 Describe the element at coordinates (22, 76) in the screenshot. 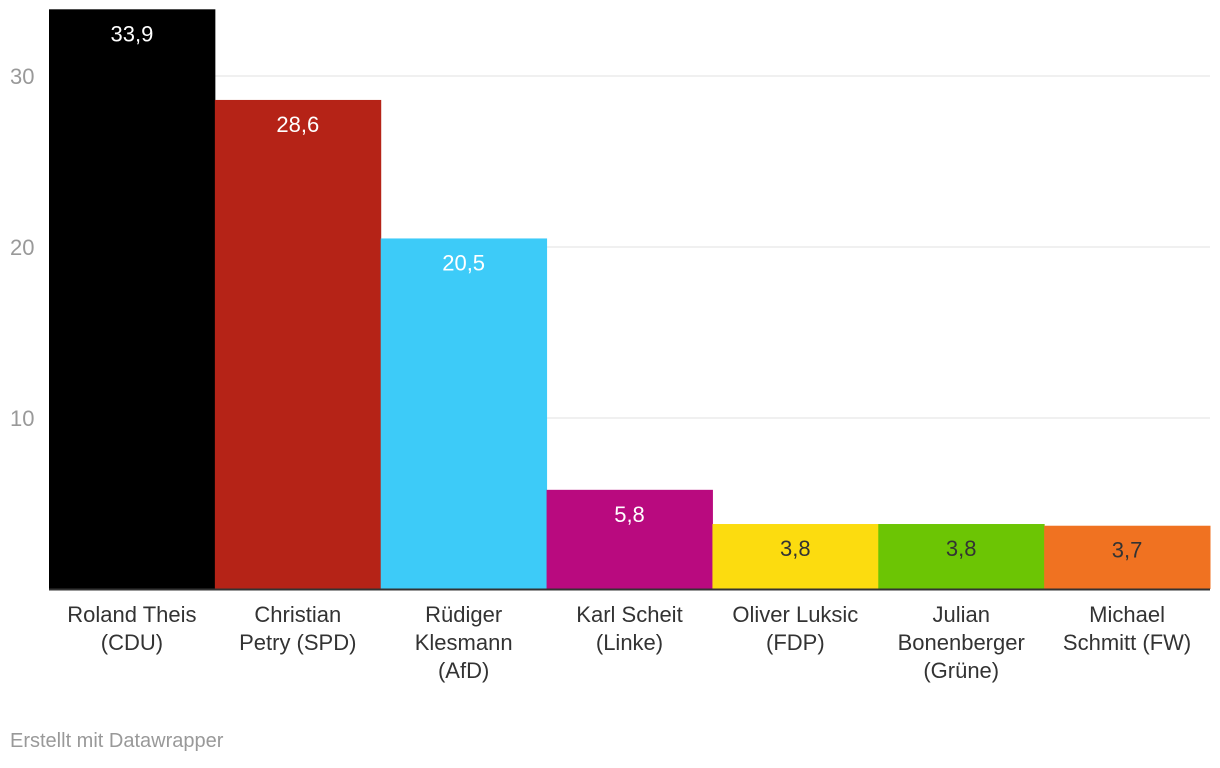

I see `y-tick-label: 30` at that location.